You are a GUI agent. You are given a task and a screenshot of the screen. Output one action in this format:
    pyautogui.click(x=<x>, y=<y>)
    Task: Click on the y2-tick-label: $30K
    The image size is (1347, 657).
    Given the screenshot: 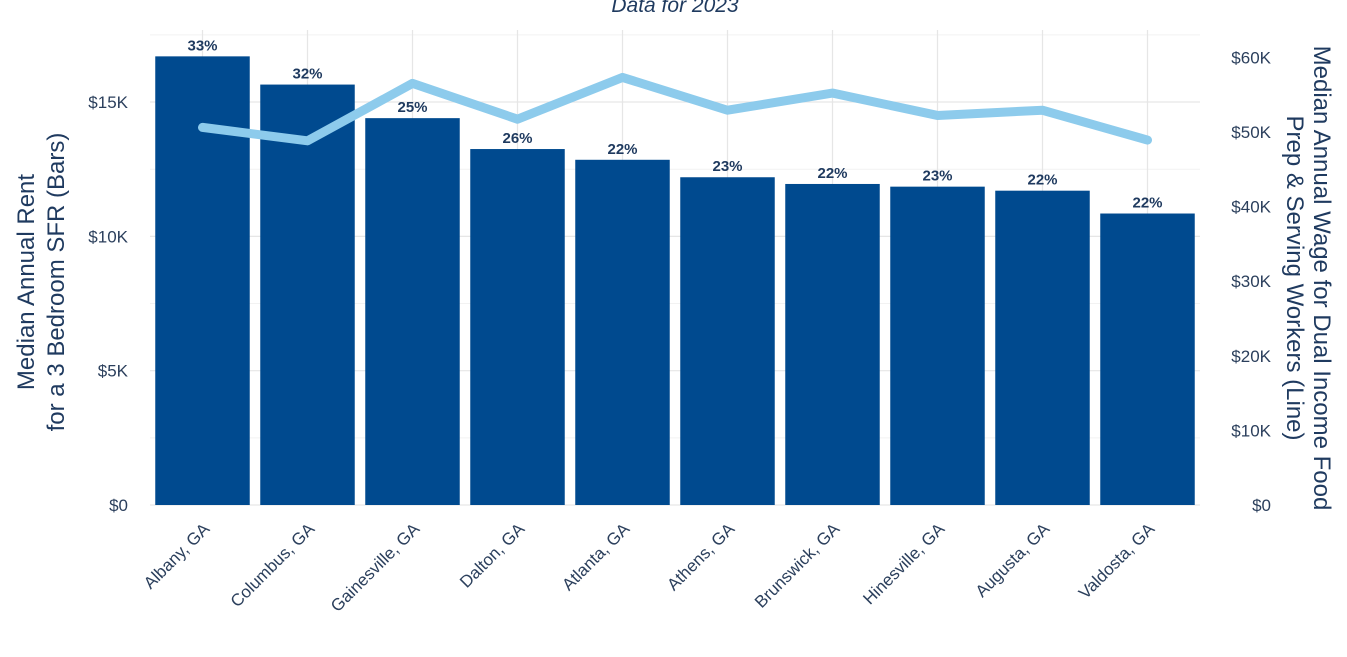 What is the action you would take?
    pyautogui.click(x=1251, y=281)
    